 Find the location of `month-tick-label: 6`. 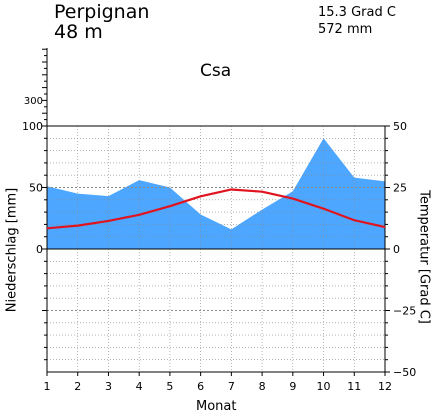

month-tick-label: 6 is located at coordinates (200, 386).